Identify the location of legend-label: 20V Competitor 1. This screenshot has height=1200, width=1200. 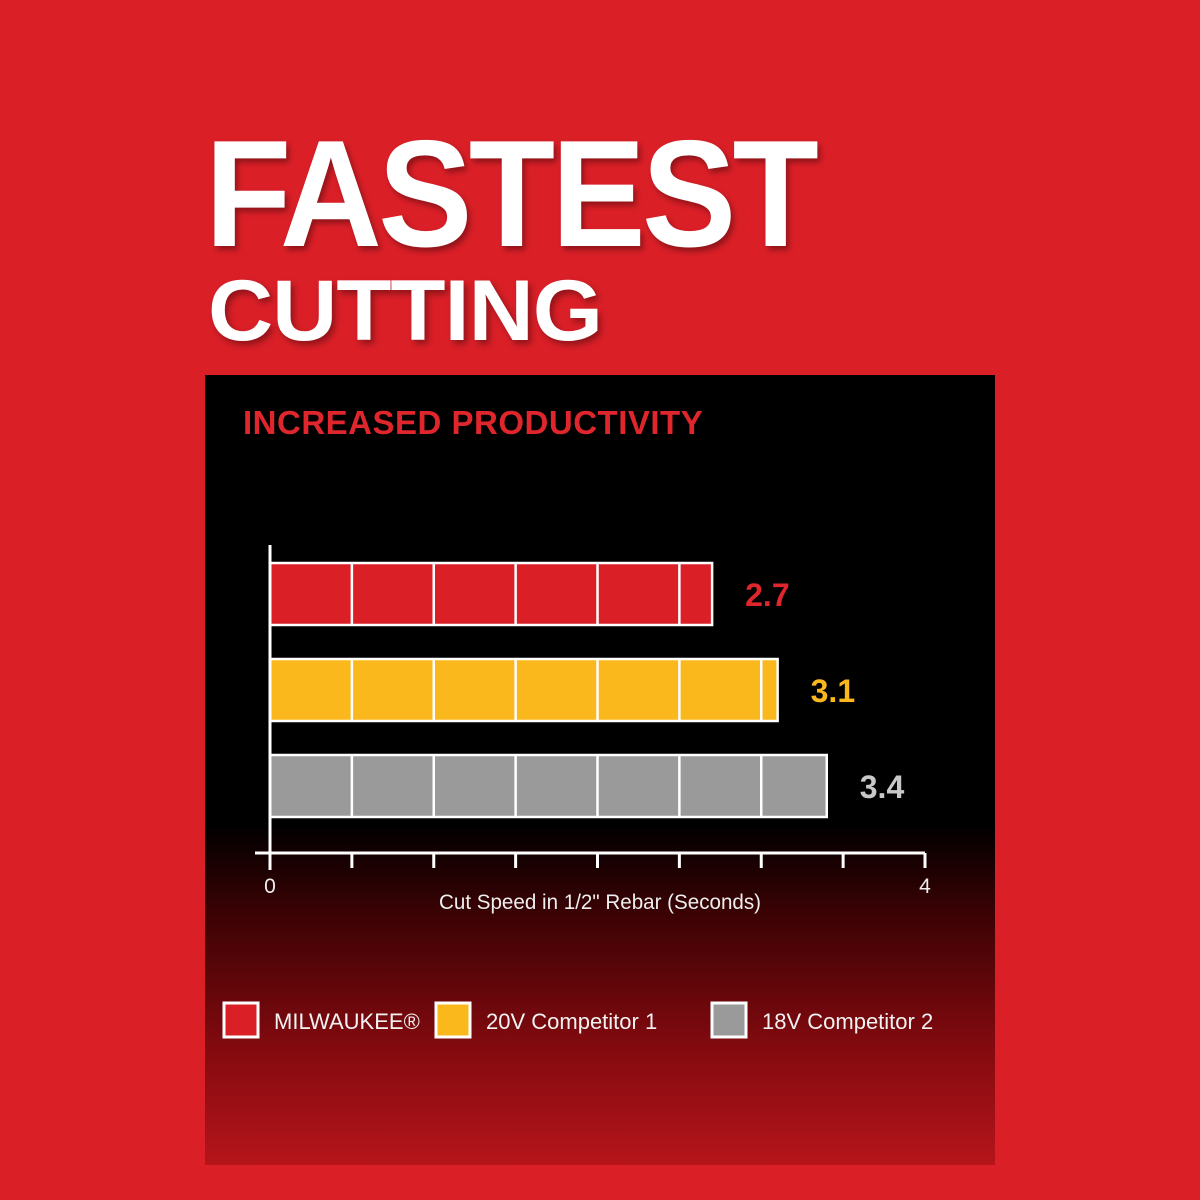
(571, 1021).